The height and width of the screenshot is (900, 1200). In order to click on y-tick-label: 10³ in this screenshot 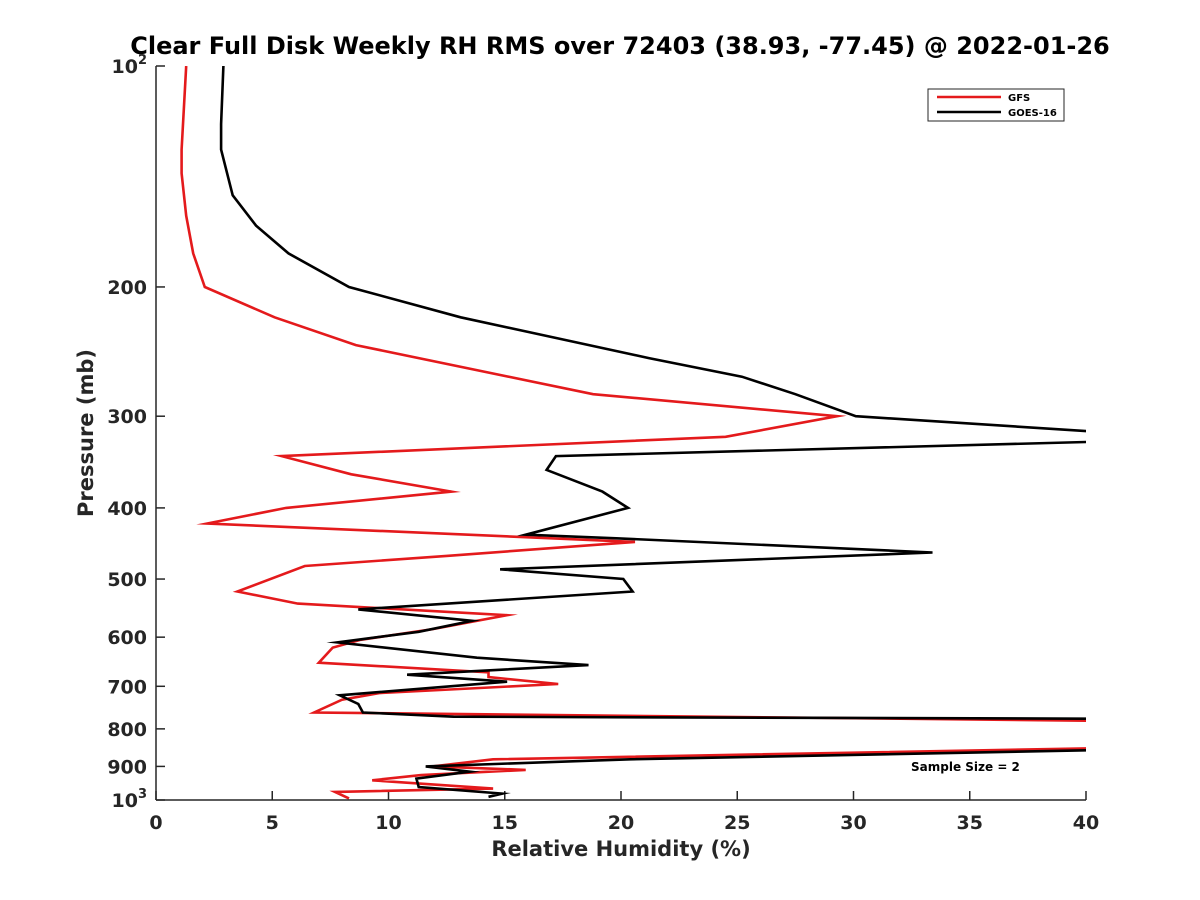, I will do `click(130, 799)`.